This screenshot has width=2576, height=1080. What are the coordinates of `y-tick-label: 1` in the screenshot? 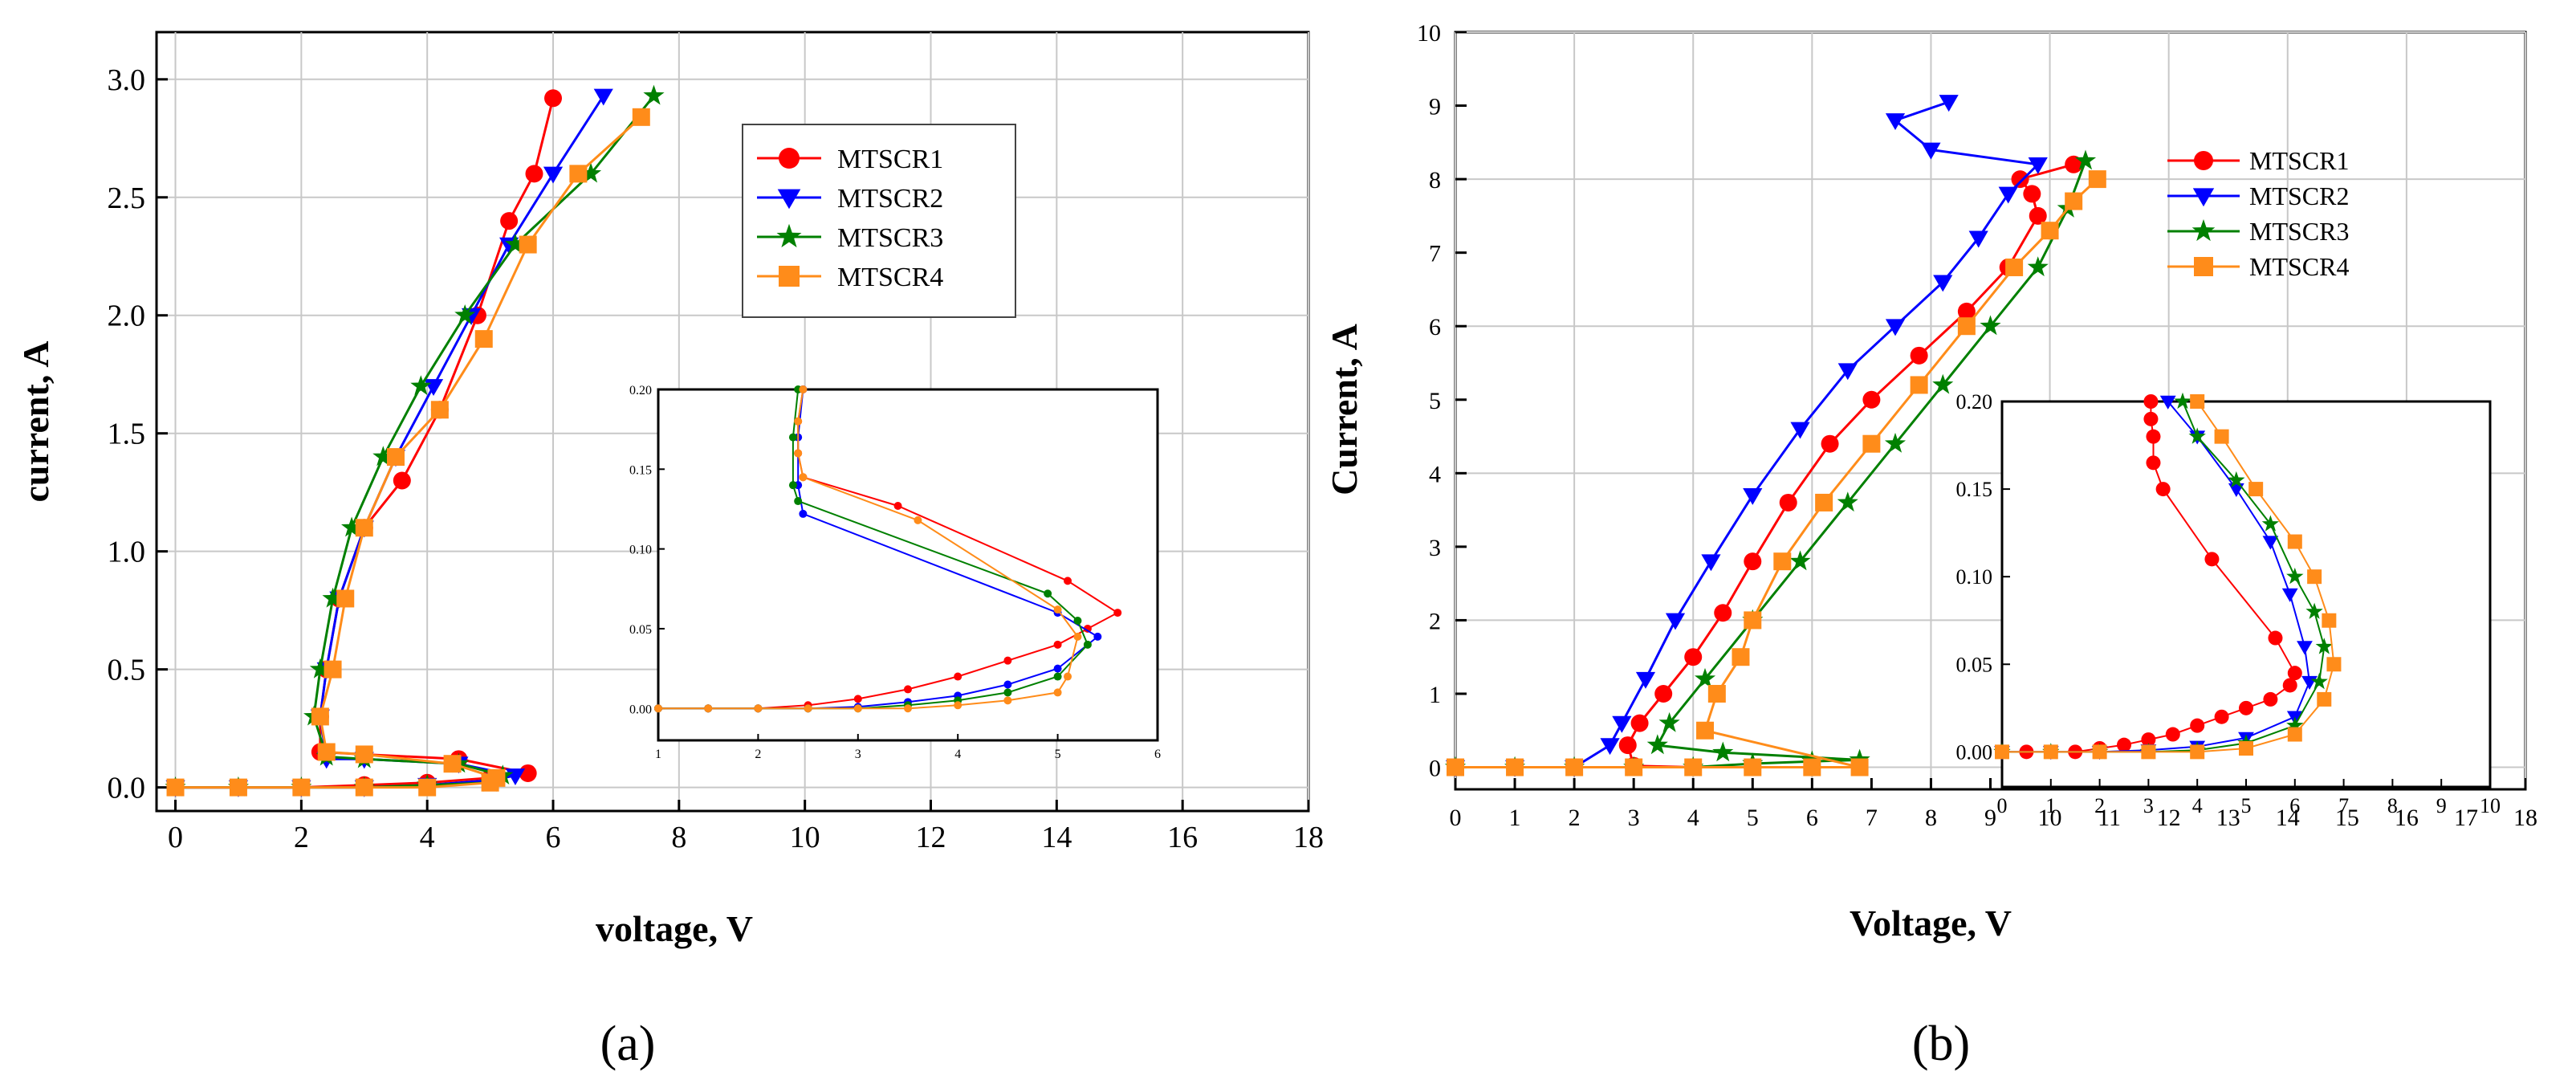 It's located at (1435, 695).